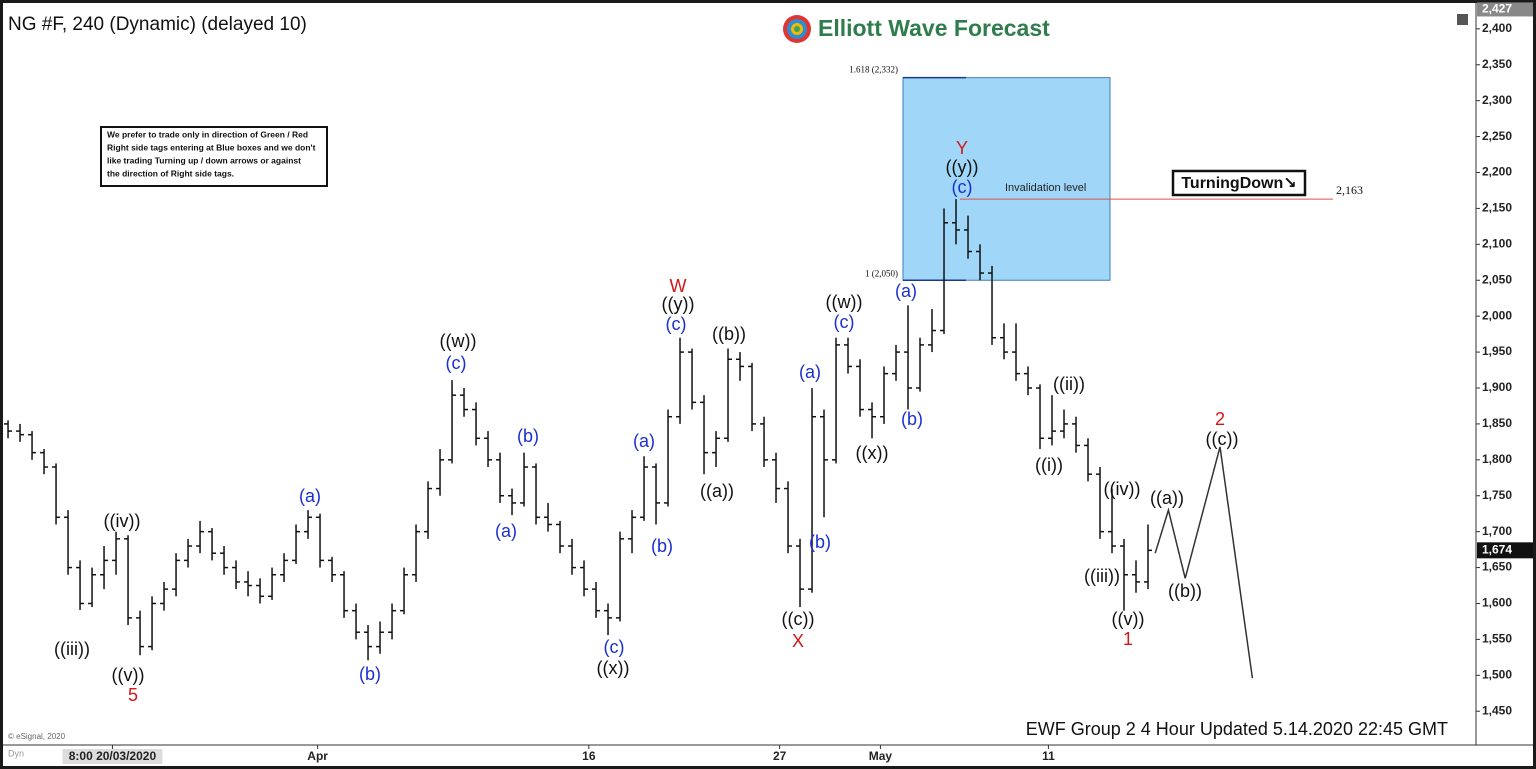 The height and width of the screenshot is (769, 1536). Describe the element at coordinates (170, 173) in the screenshot. I see `note-line: the direction of Right side tags.` at that location.